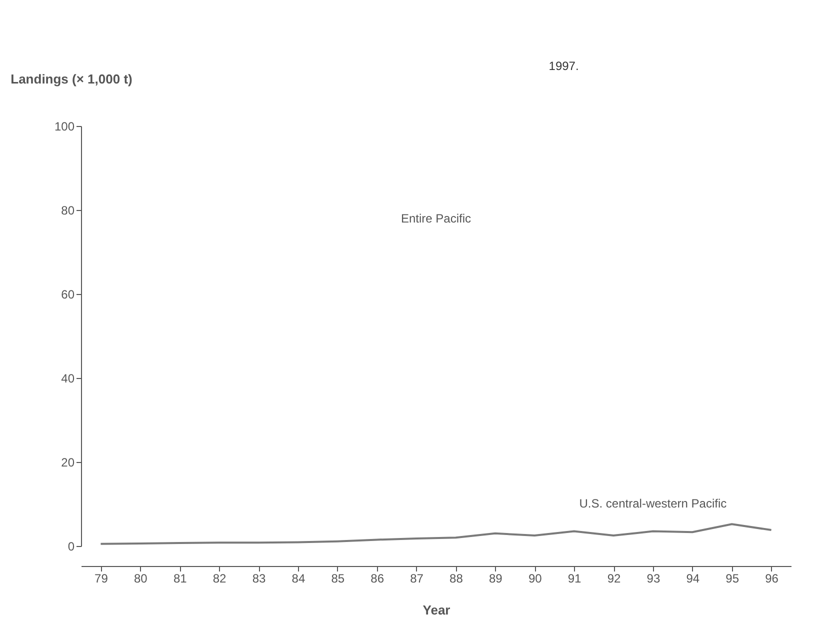  Describe the element at coordinates (495, 579) in the screenshot. I see `x-tick-label: 89` at that location.